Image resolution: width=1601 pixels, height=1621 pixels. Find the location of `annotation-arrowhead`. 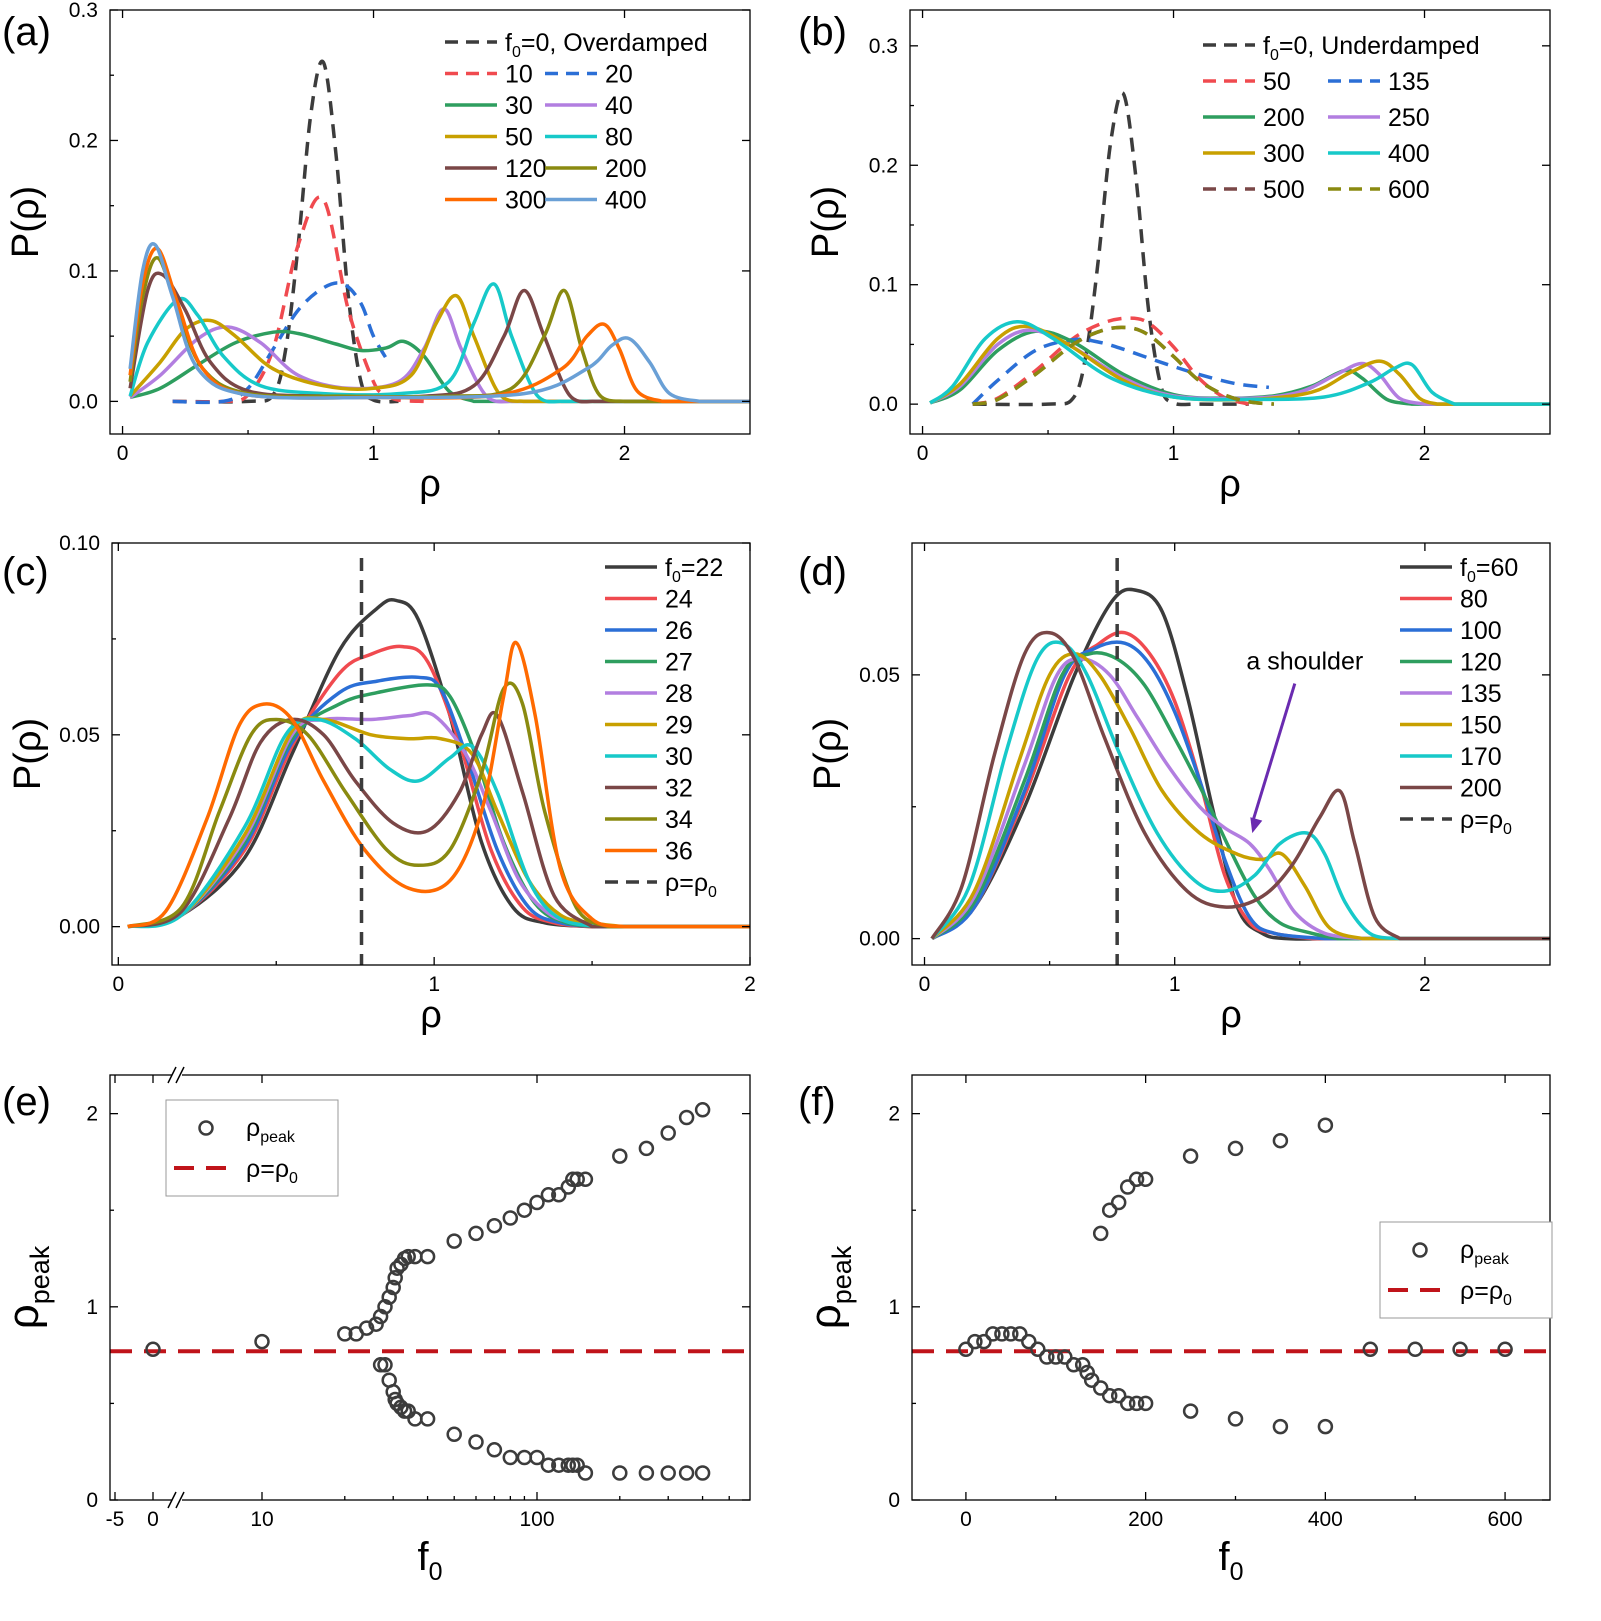

annotation-arrowhead is located at coordinates (1256, 825).